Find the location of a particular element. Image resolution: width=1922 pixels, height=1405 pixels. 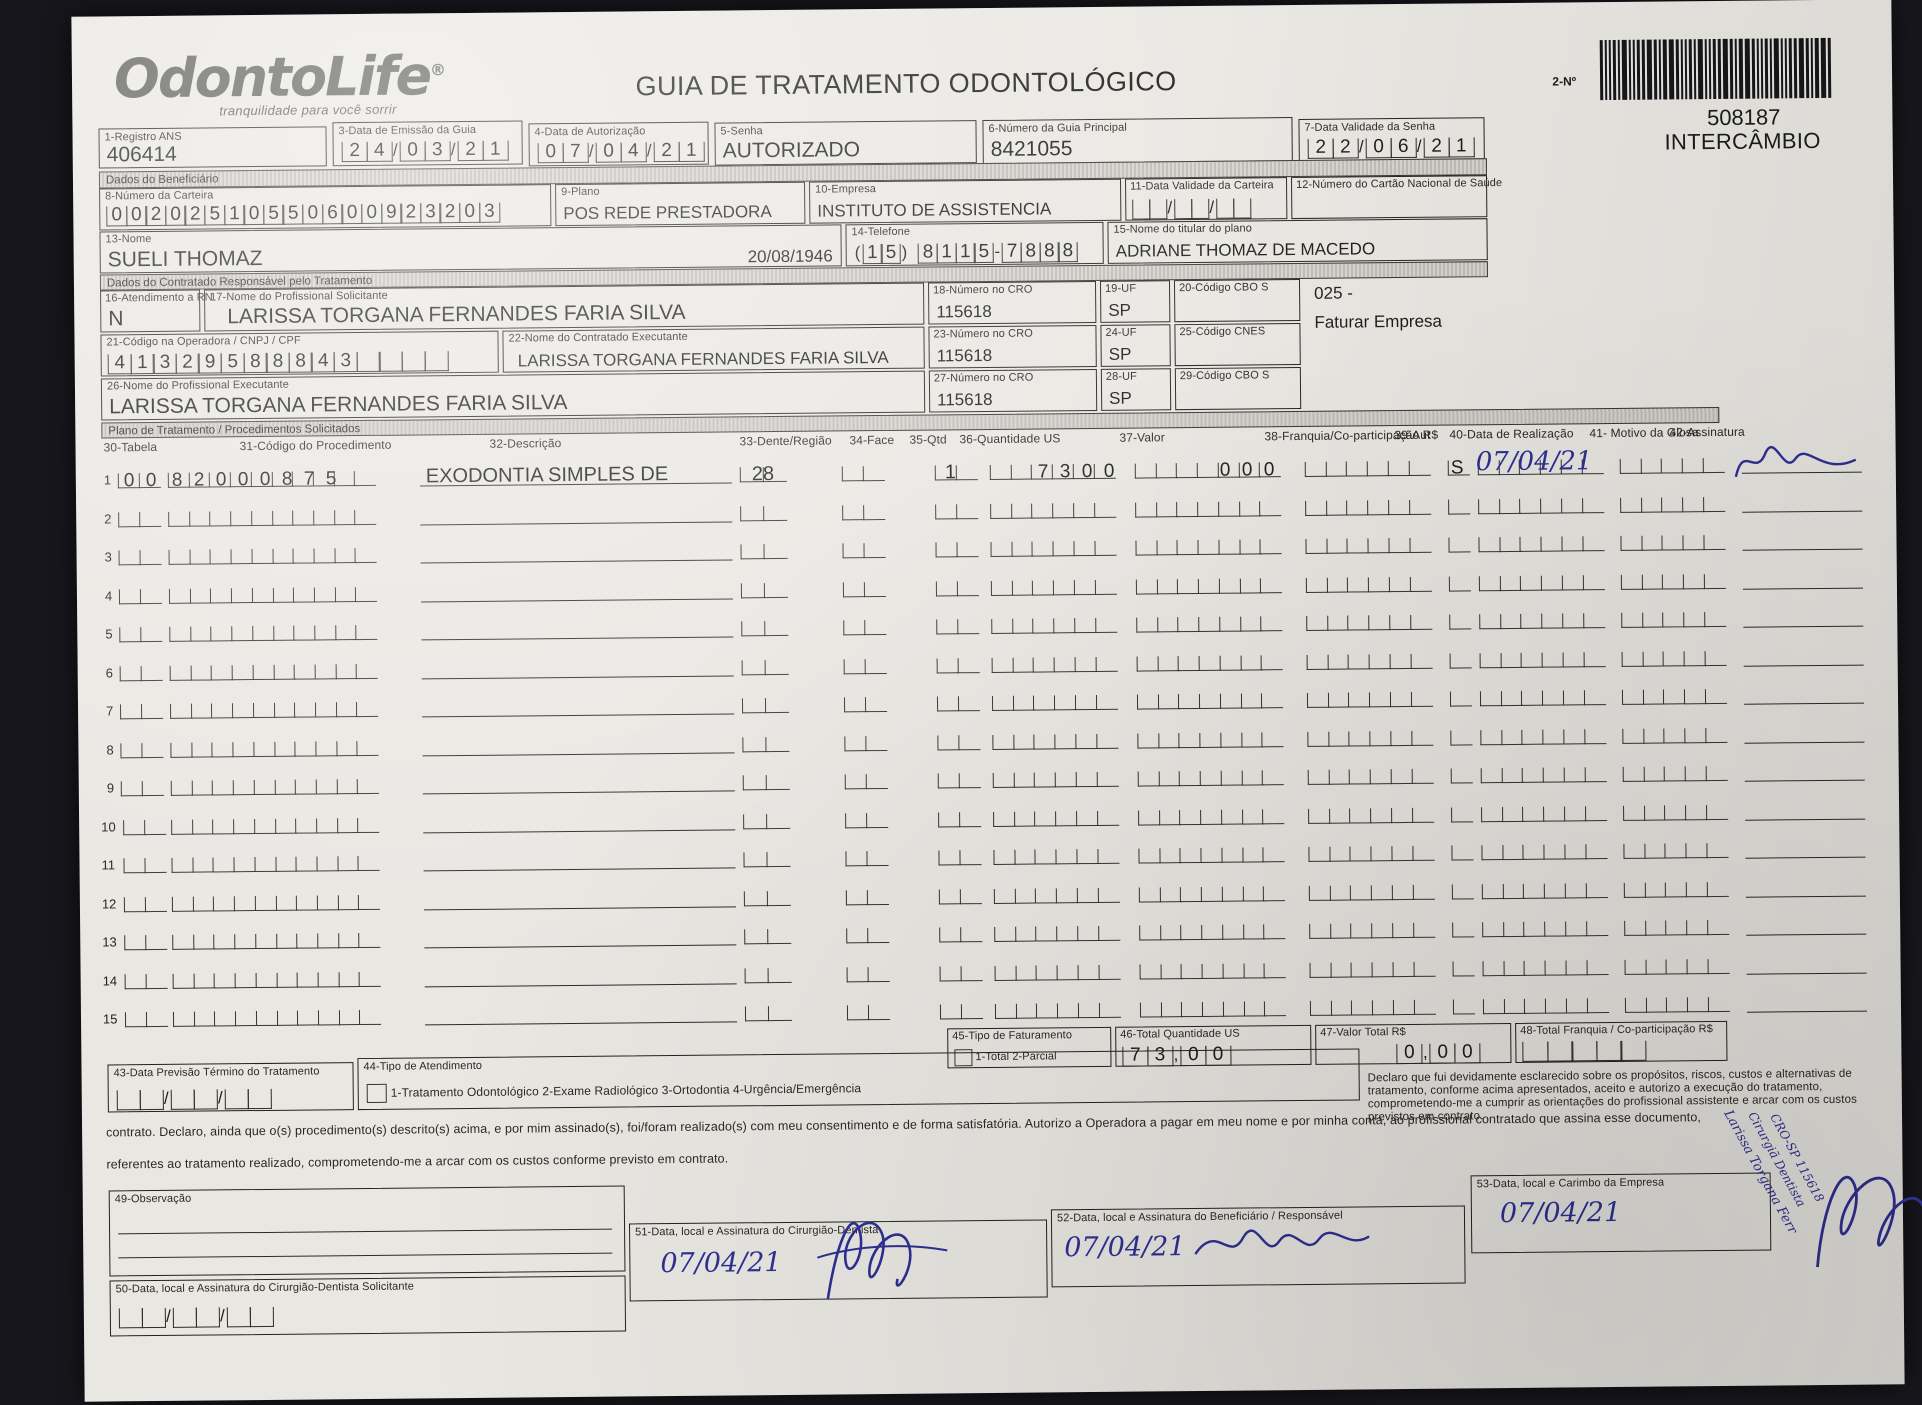

profissional-executante-value: LARISSA TORGANA FERNANDES FARIA SILVA is located at coordinates (338, 405).